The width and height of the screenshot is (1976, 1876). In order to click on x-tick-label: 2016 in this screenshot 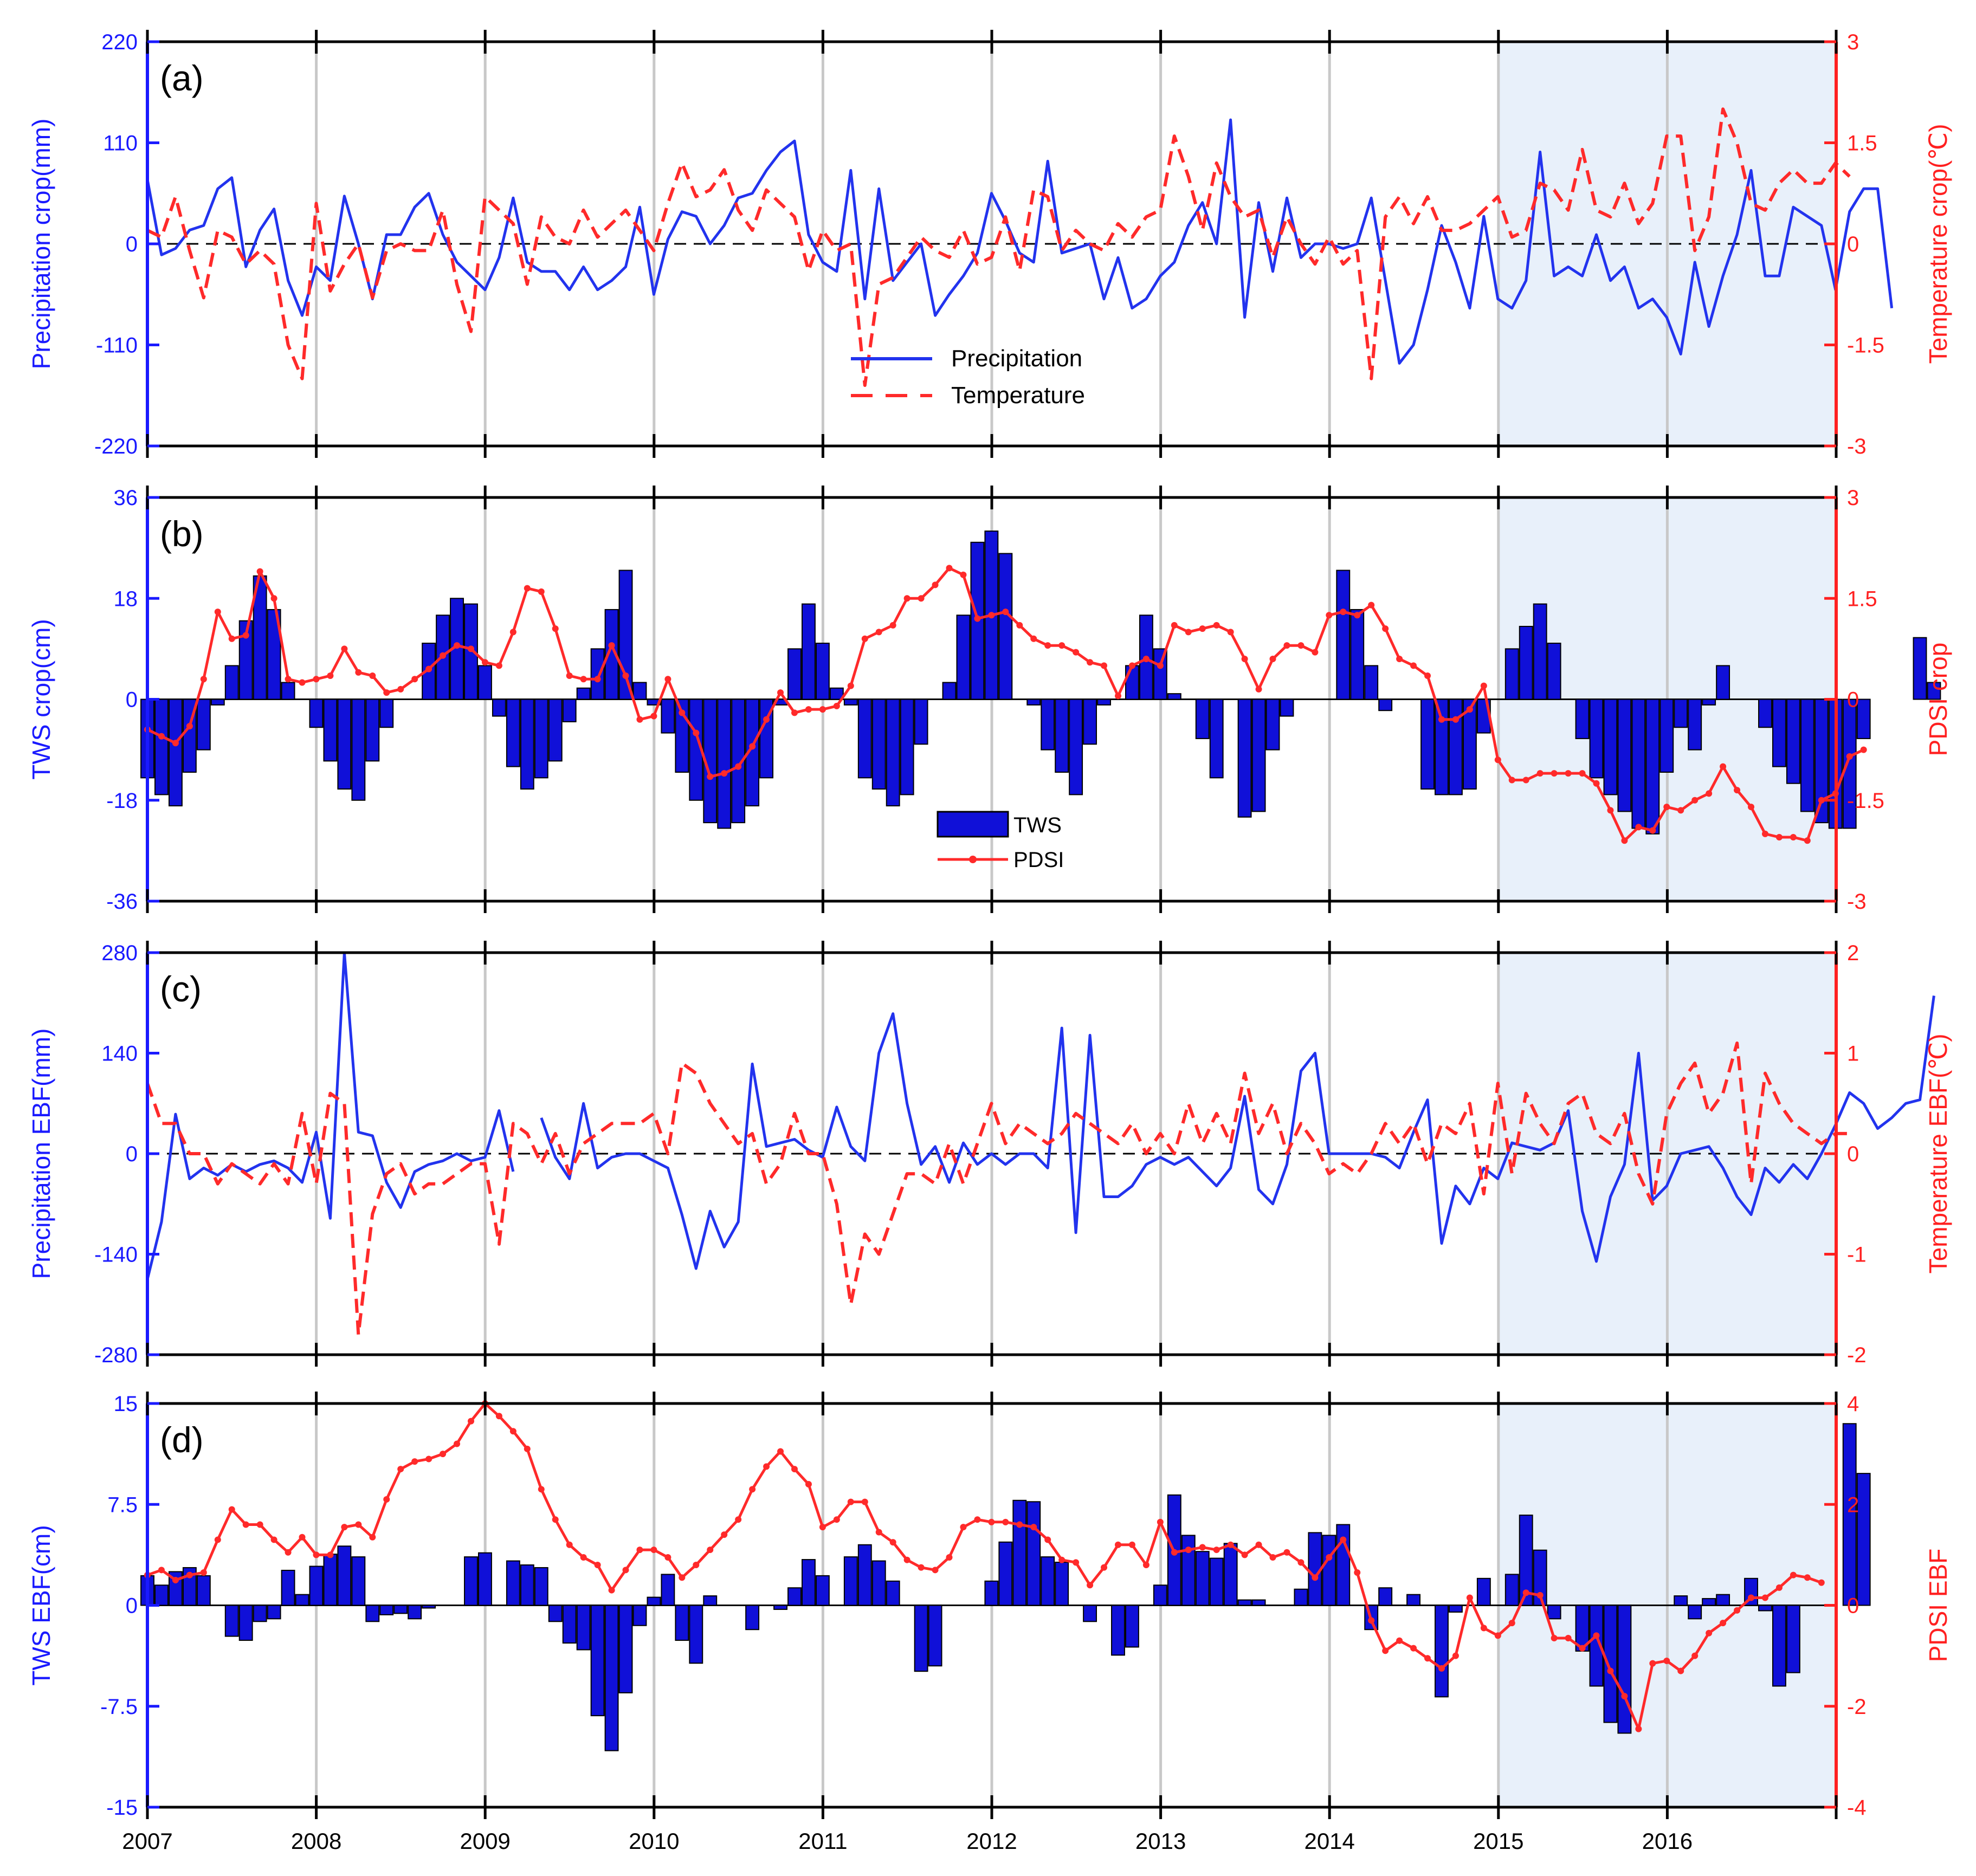, I will do `click(1667, 1841)`.